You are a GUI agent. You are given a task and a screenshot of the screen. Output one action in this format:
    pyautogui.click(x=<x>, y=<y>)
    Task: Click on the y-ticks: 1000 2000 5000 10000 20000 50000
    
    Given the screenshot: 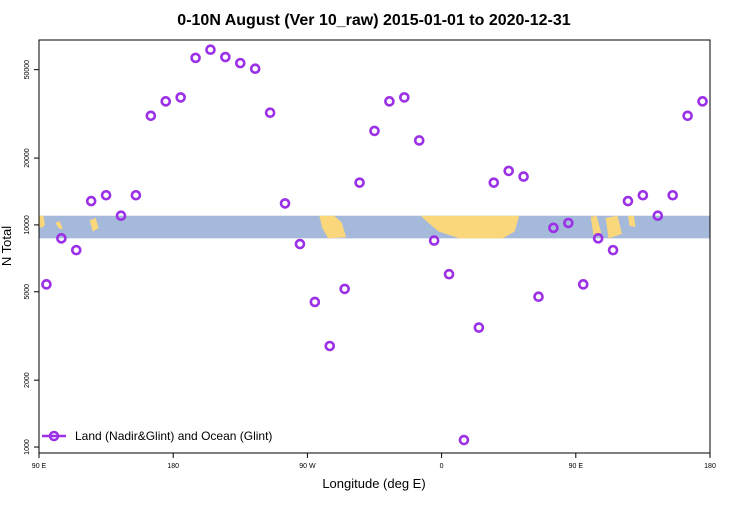 What is the action you would take?
    pyautogui.click(x=31, y=257)
    